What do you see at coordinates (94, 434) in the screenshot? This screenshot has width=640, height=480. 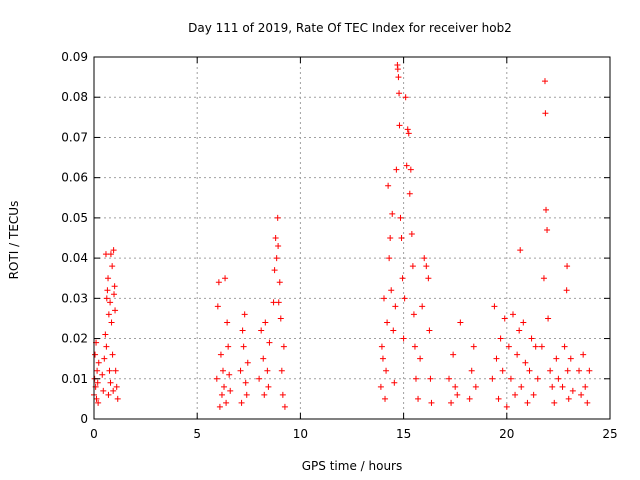 I see `x-tick-label: 0` at bounding box center [94, 434].